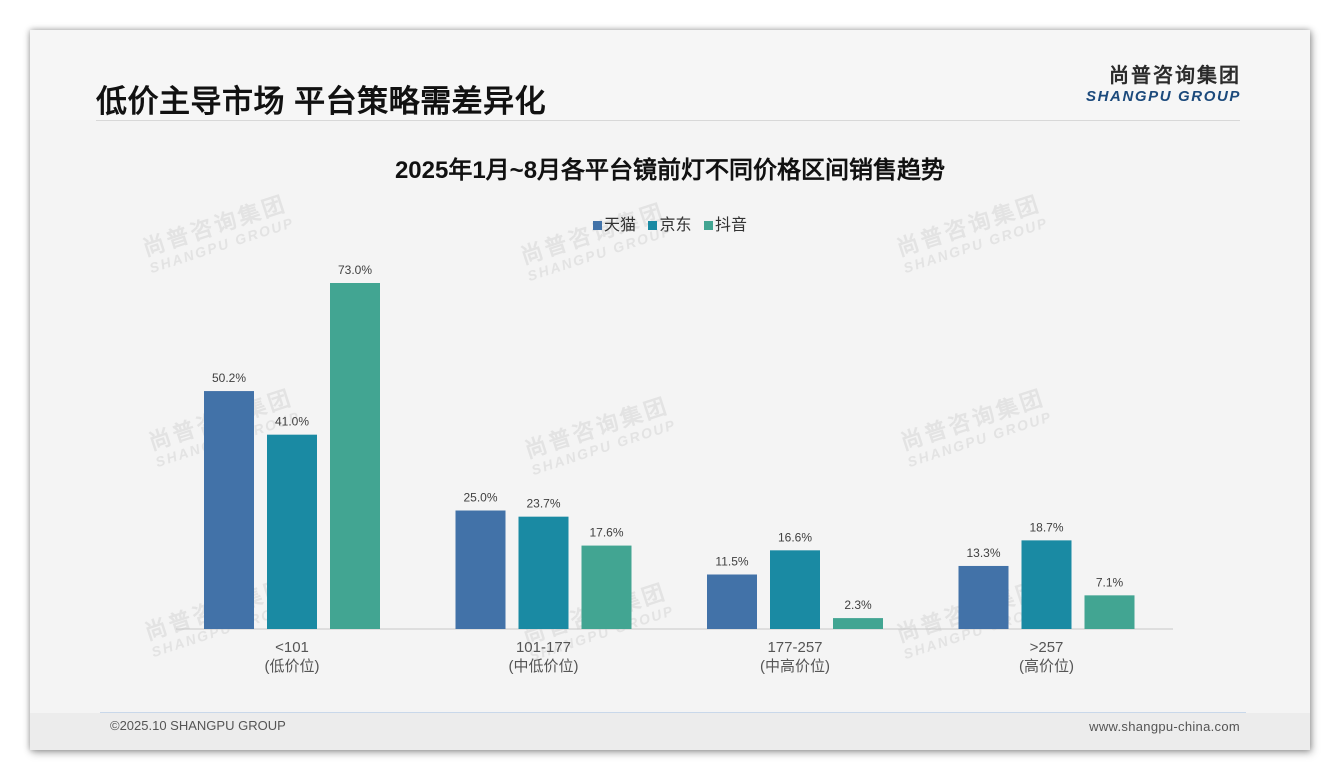 The height and width of the screenshot is (780, 1340). Describe the element at coordinates (292, 422) in the screenshot. I see `data-label-jd: 41.0%` at that location.